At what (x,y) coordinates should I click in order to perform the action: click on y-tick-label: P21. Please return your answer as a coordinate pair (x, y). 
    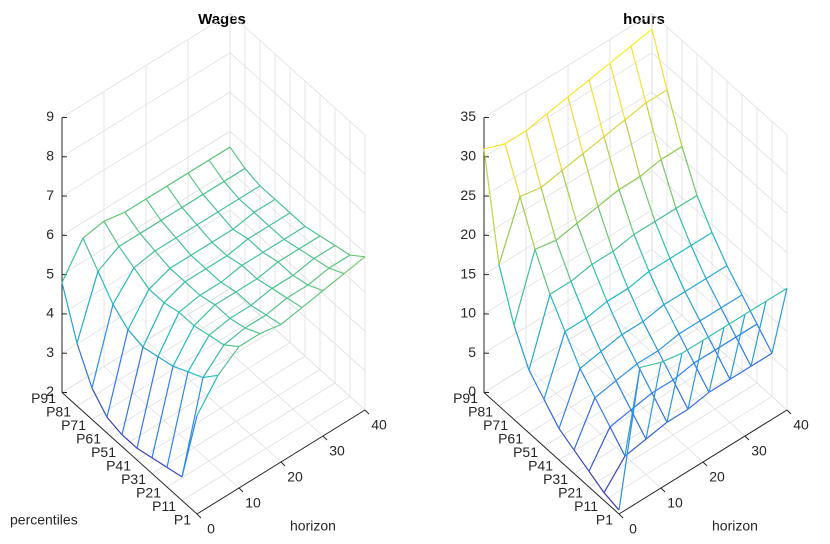
    Looking at the image, I should click on (148, 493).